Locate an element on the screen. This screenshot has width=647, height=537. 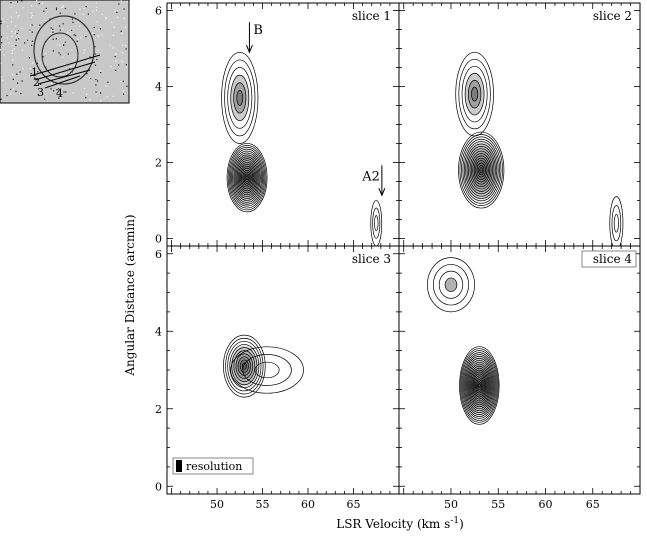
y-tick-label: 4 is located at coordinates (158, 331).